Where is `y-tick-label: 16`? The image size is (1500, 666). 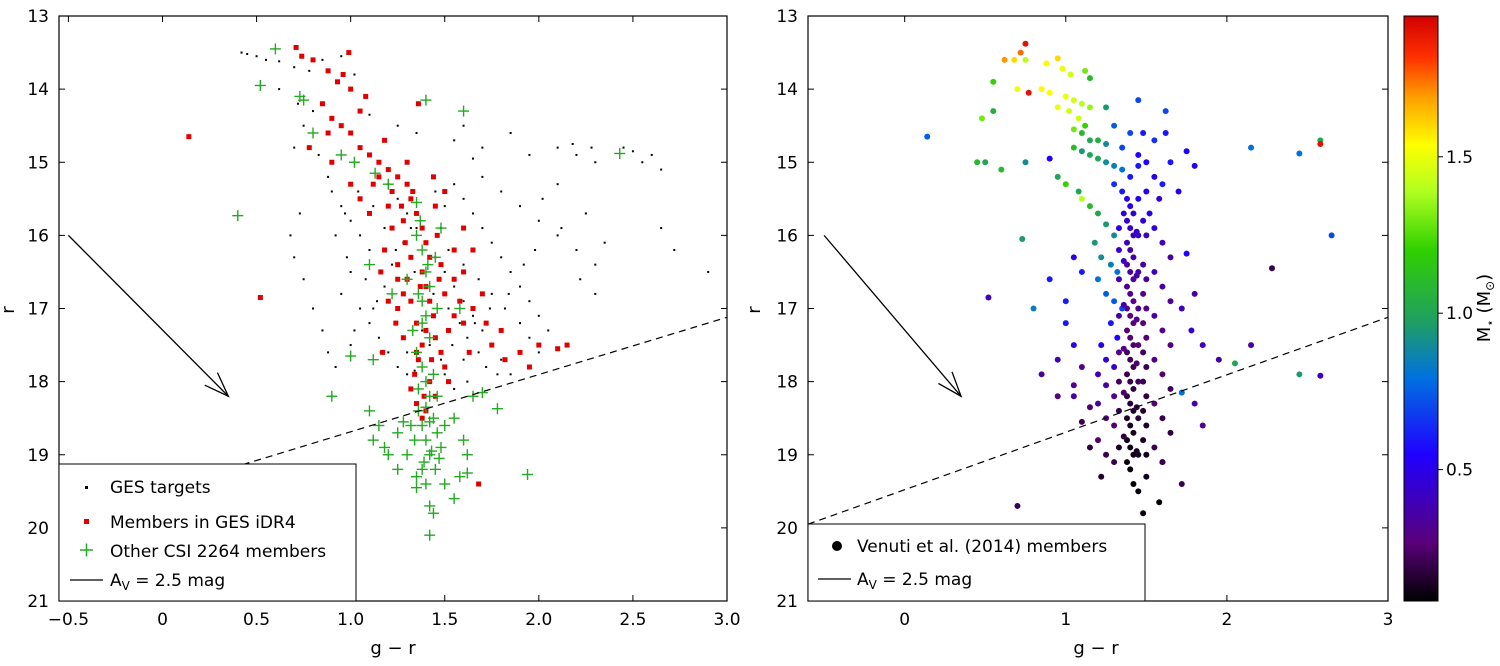 y-tick-label: 16 is located at coordinates (787, 236).